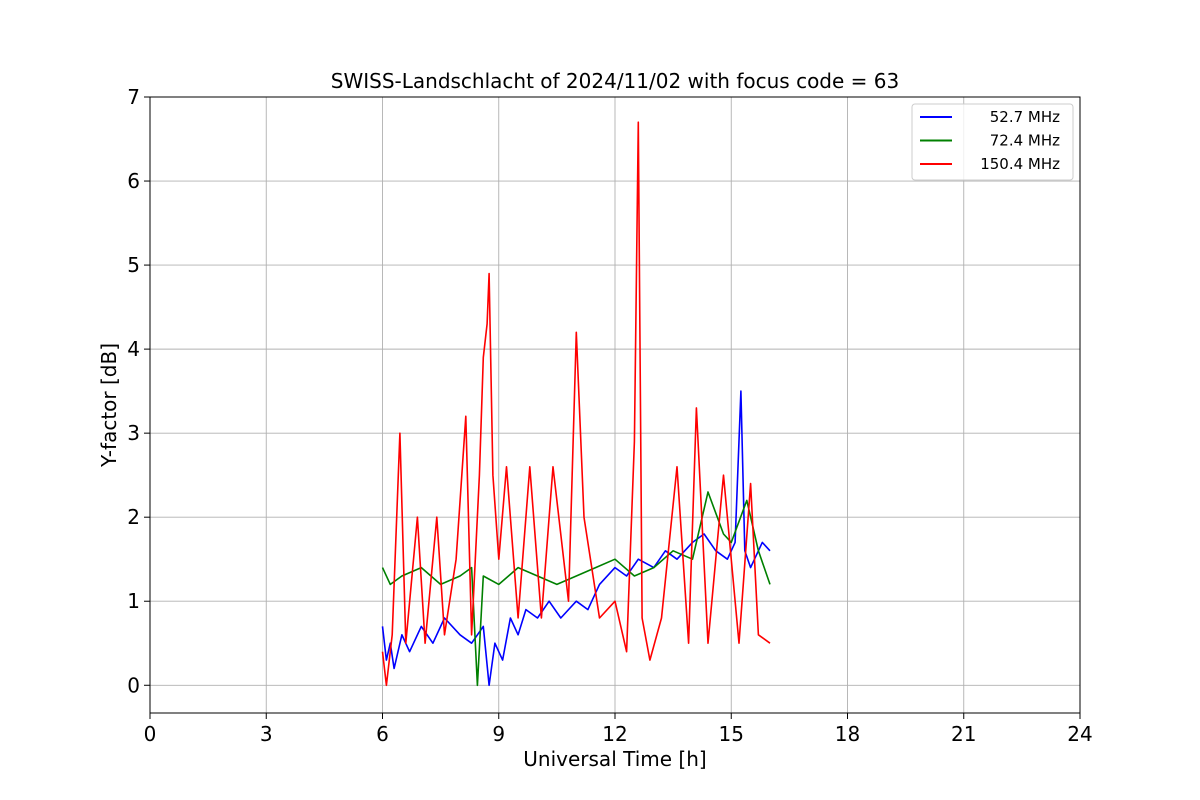 This screenshot has width=1200, height=800. What do you see at coordinates (150, 734) in the screenshot?
I see `x-tick-label: 0` at bounding box center [150, 734].